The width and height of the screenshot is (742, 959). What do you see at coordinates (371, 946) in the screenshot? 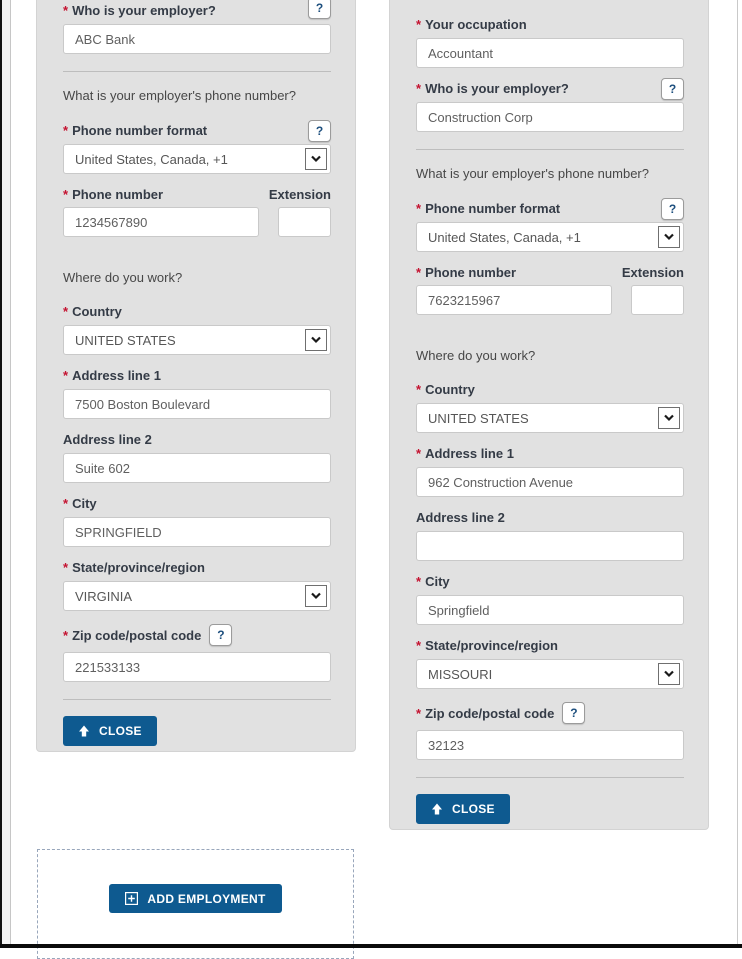
I see `window-edge-bottom` at bounding box center [371, 946].